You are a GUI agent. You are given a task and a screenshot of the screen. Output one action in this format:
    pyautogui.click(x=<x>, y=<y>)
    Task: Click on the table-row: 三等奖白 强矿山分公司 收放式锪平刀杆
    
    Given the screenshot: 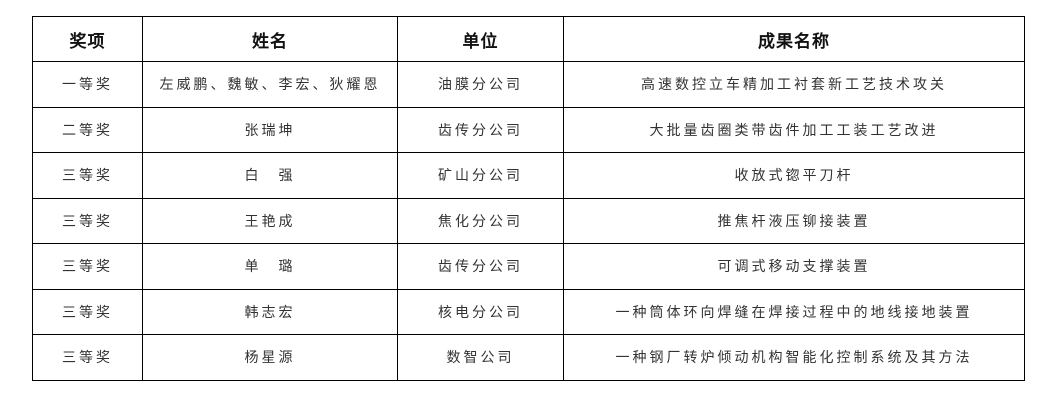 What is the action you would take?
    pyautogui.click(x=528, y=175)
    